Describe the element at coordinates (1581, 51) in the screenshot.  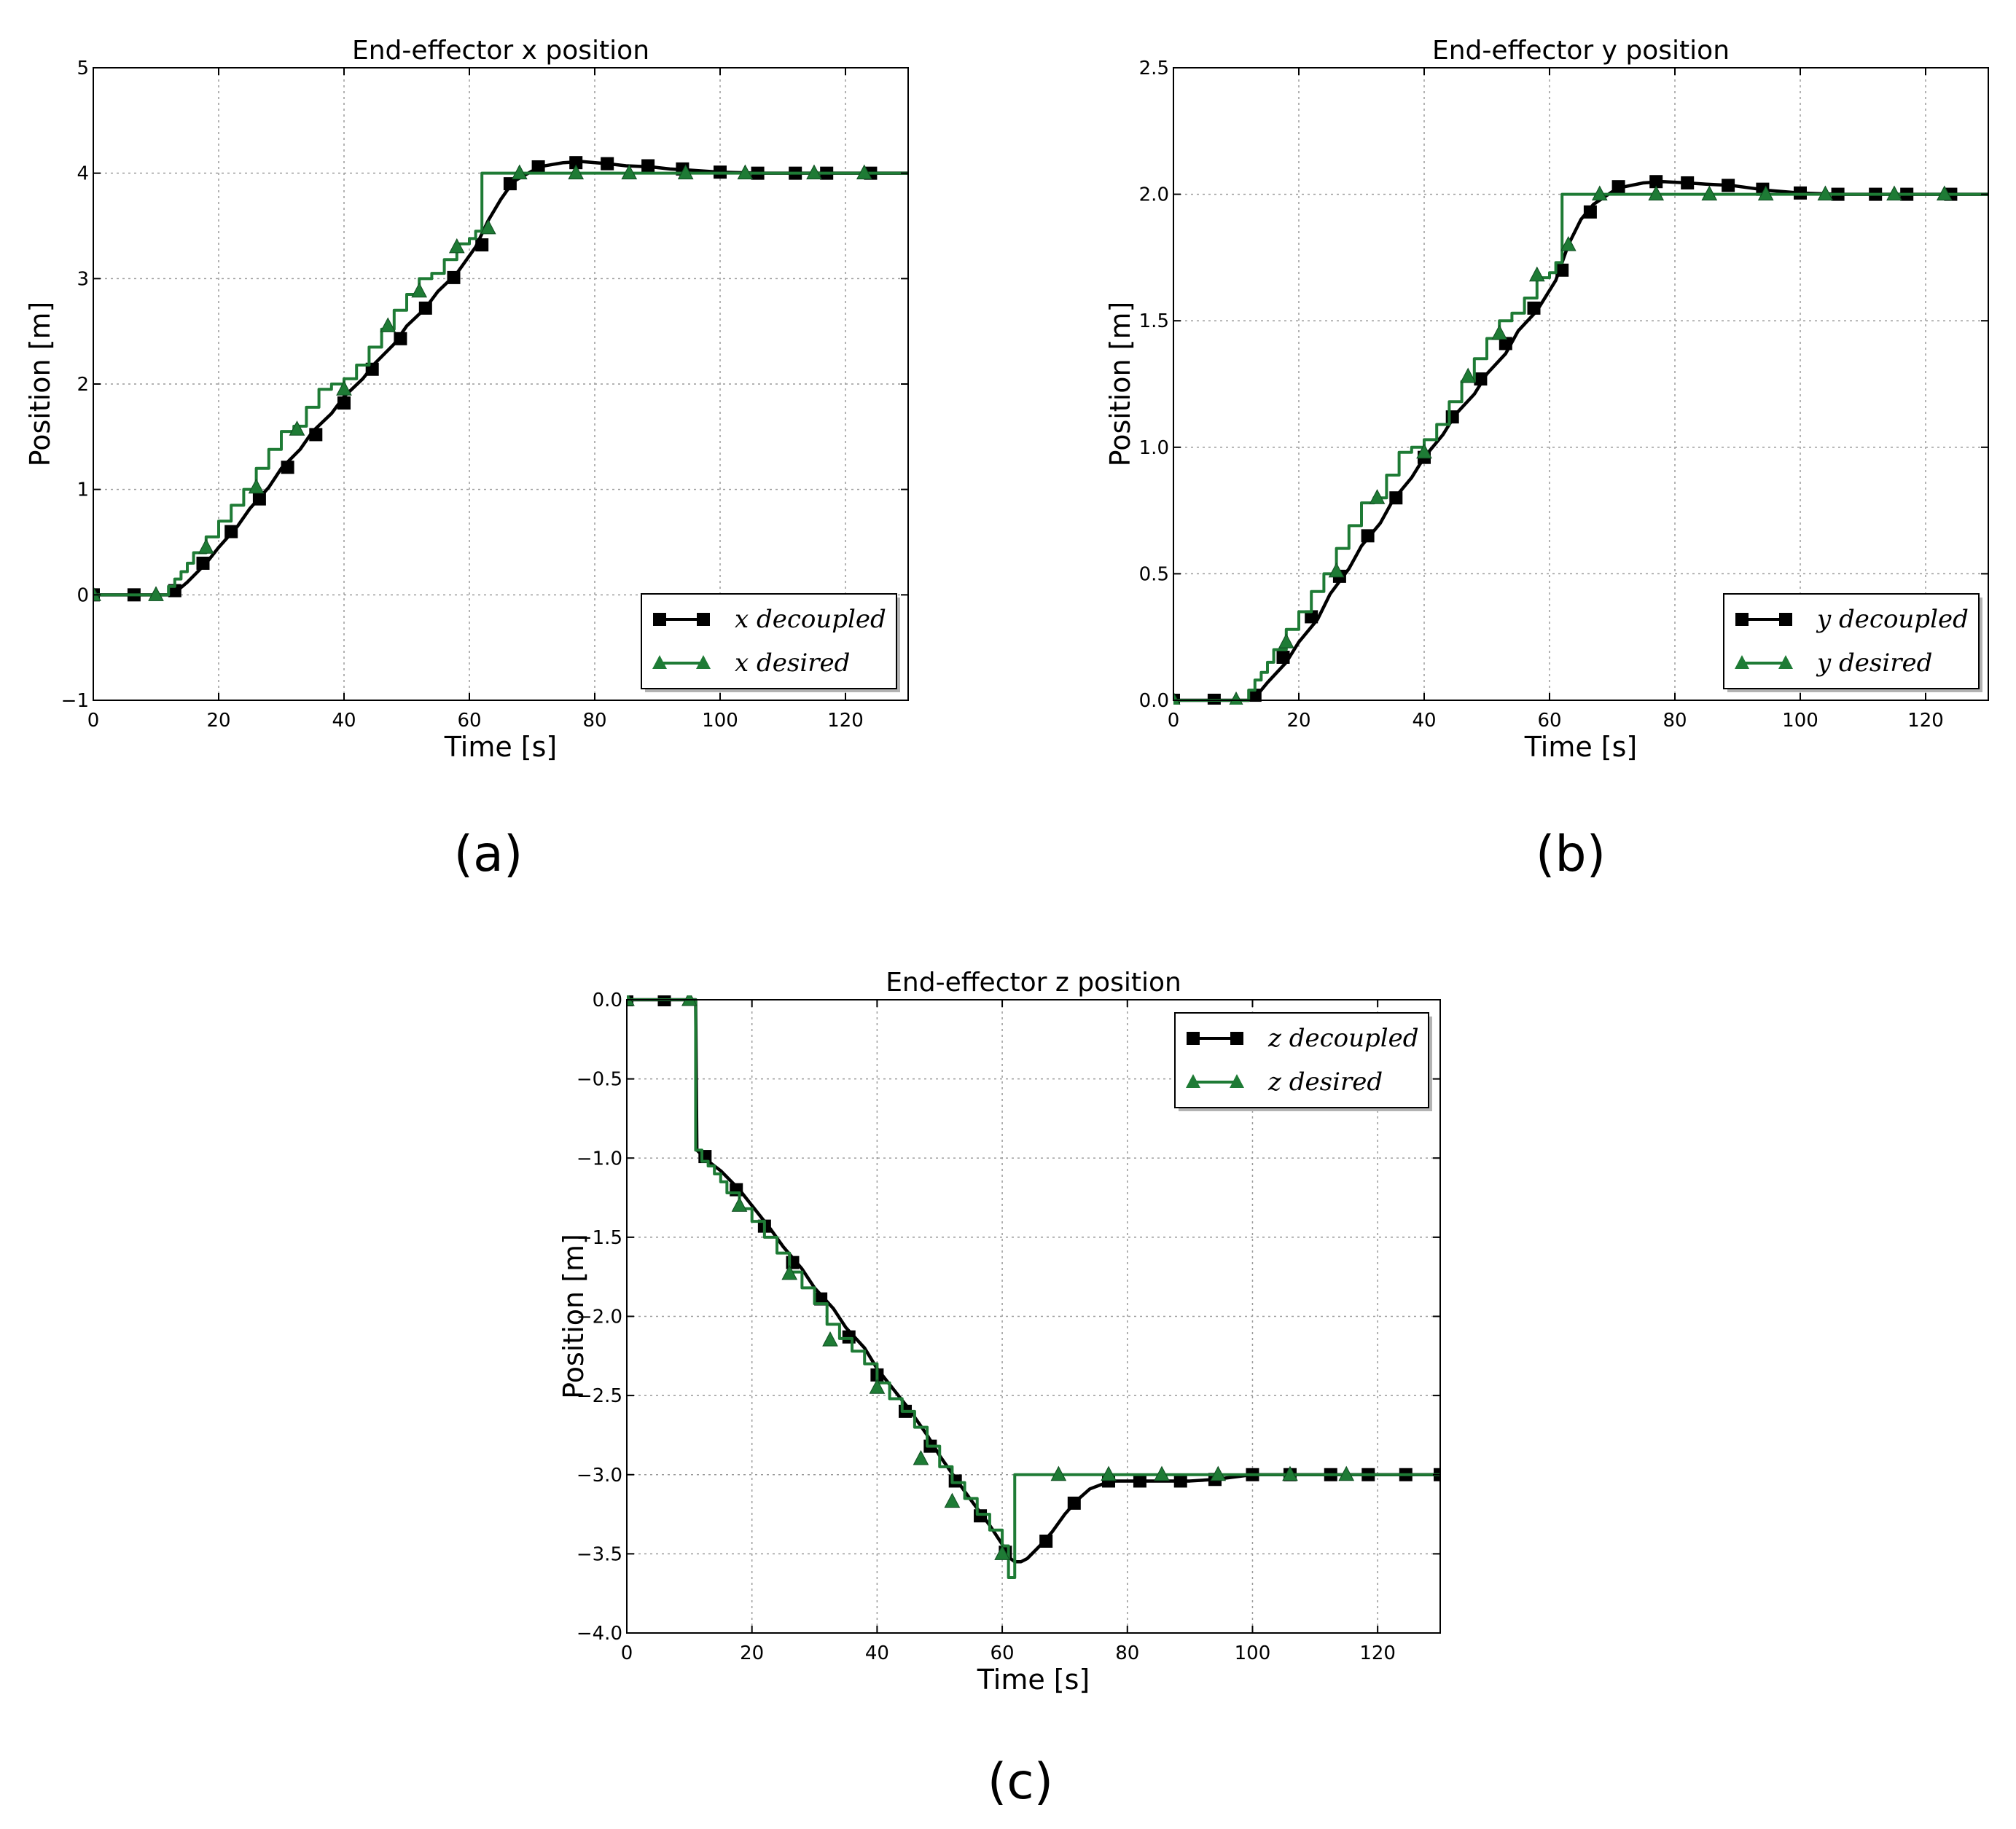
I see `chart-title: End-effector y position` at that location.